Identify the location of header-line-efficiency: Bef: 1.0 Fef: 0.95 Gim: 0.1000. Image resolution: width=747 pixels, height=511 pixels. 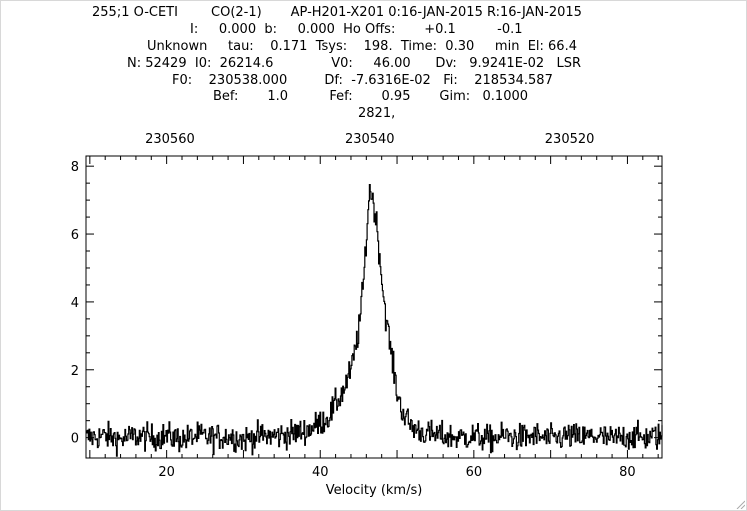
(371, 96).